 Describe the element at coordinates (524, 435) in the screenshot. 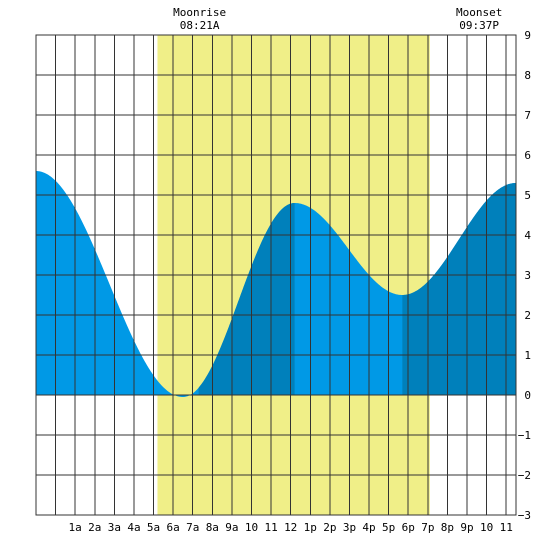

I see `y-tick-label: −1` at that location.